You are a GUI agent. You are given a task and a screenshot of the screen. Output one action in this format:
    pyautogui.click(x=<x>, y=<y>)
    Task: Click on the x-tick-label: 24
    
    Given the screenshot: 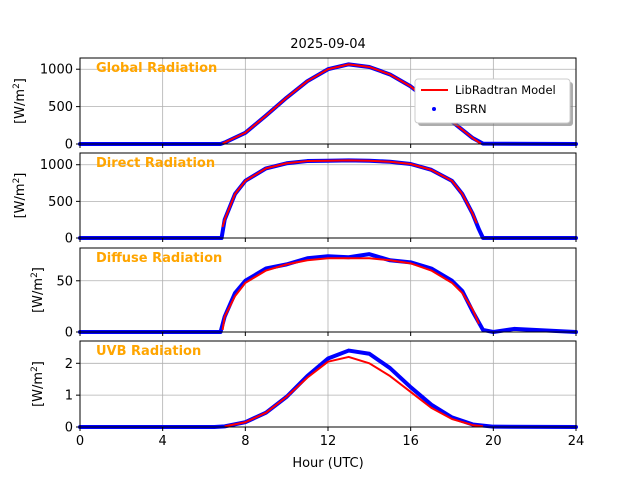 What is the action you would take?
    pyautogui.click(x=576, y=441)
    